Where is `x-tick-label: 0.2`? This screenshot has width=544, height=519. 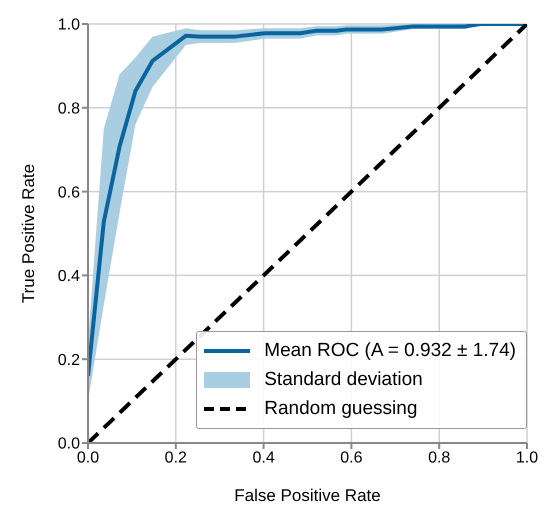
x-tick-label: 0.2 is located at coordinates (176, 457).